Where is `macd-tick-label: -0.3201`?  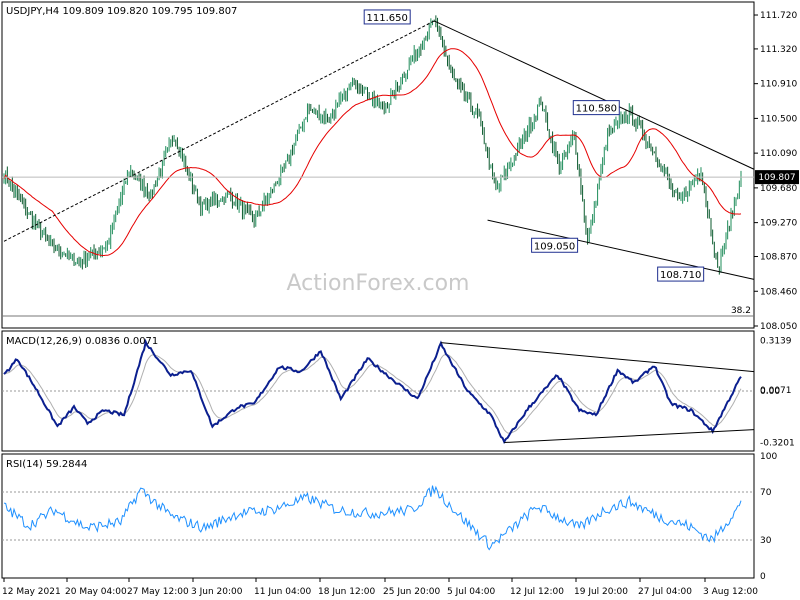 macd-tick-label: -0.3201 is located at coordinates (777, 444).